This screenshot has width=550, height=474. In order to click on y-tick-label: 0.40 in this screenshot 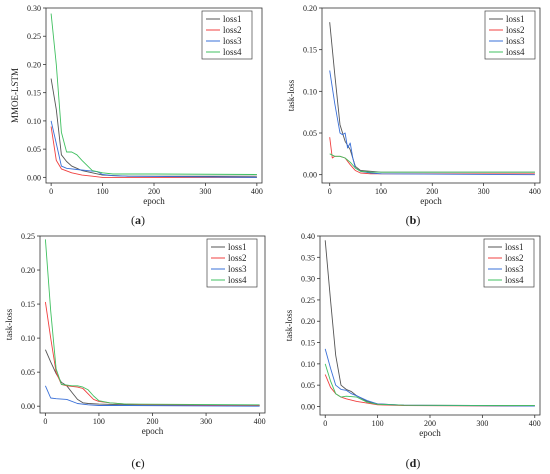, I will do `click(308, 236)`.